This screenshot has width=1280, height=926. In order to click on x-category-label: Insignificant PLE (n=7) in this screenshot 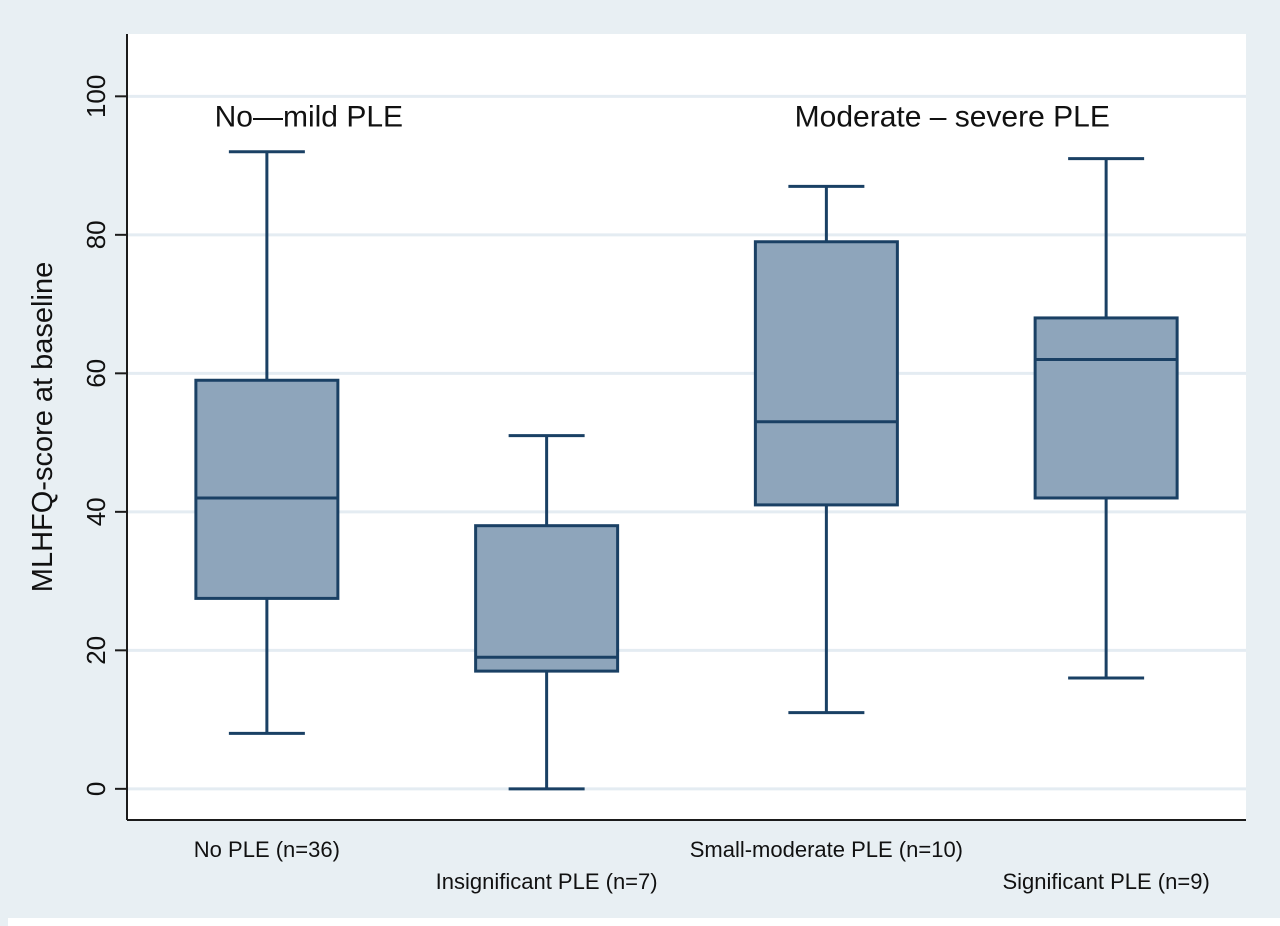, I will do `click(547, 881)`.